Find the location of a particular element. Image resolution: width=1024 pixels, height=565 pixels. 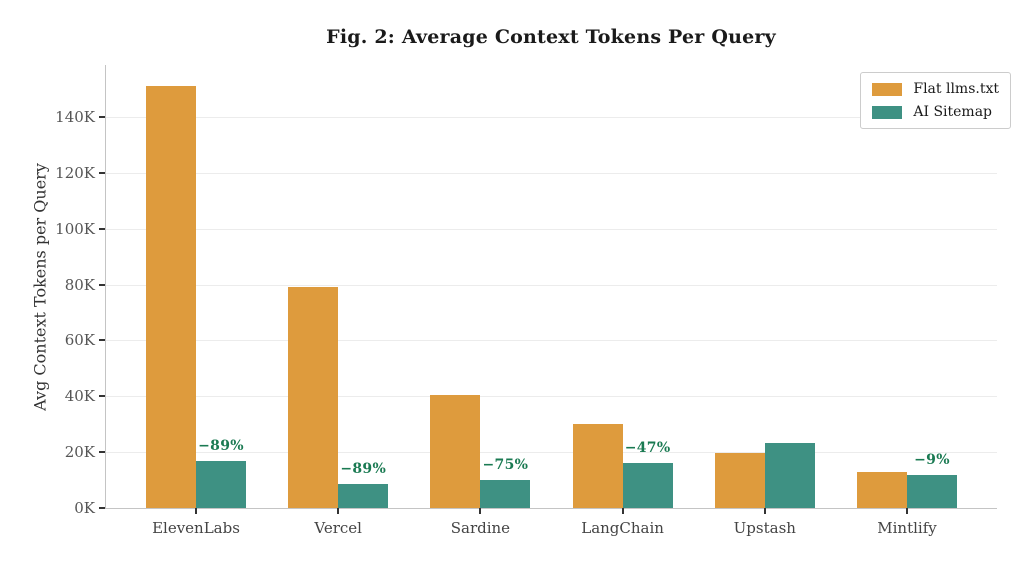

x-tick-label-upstash: Upstash is located at coordinates (764, 528).